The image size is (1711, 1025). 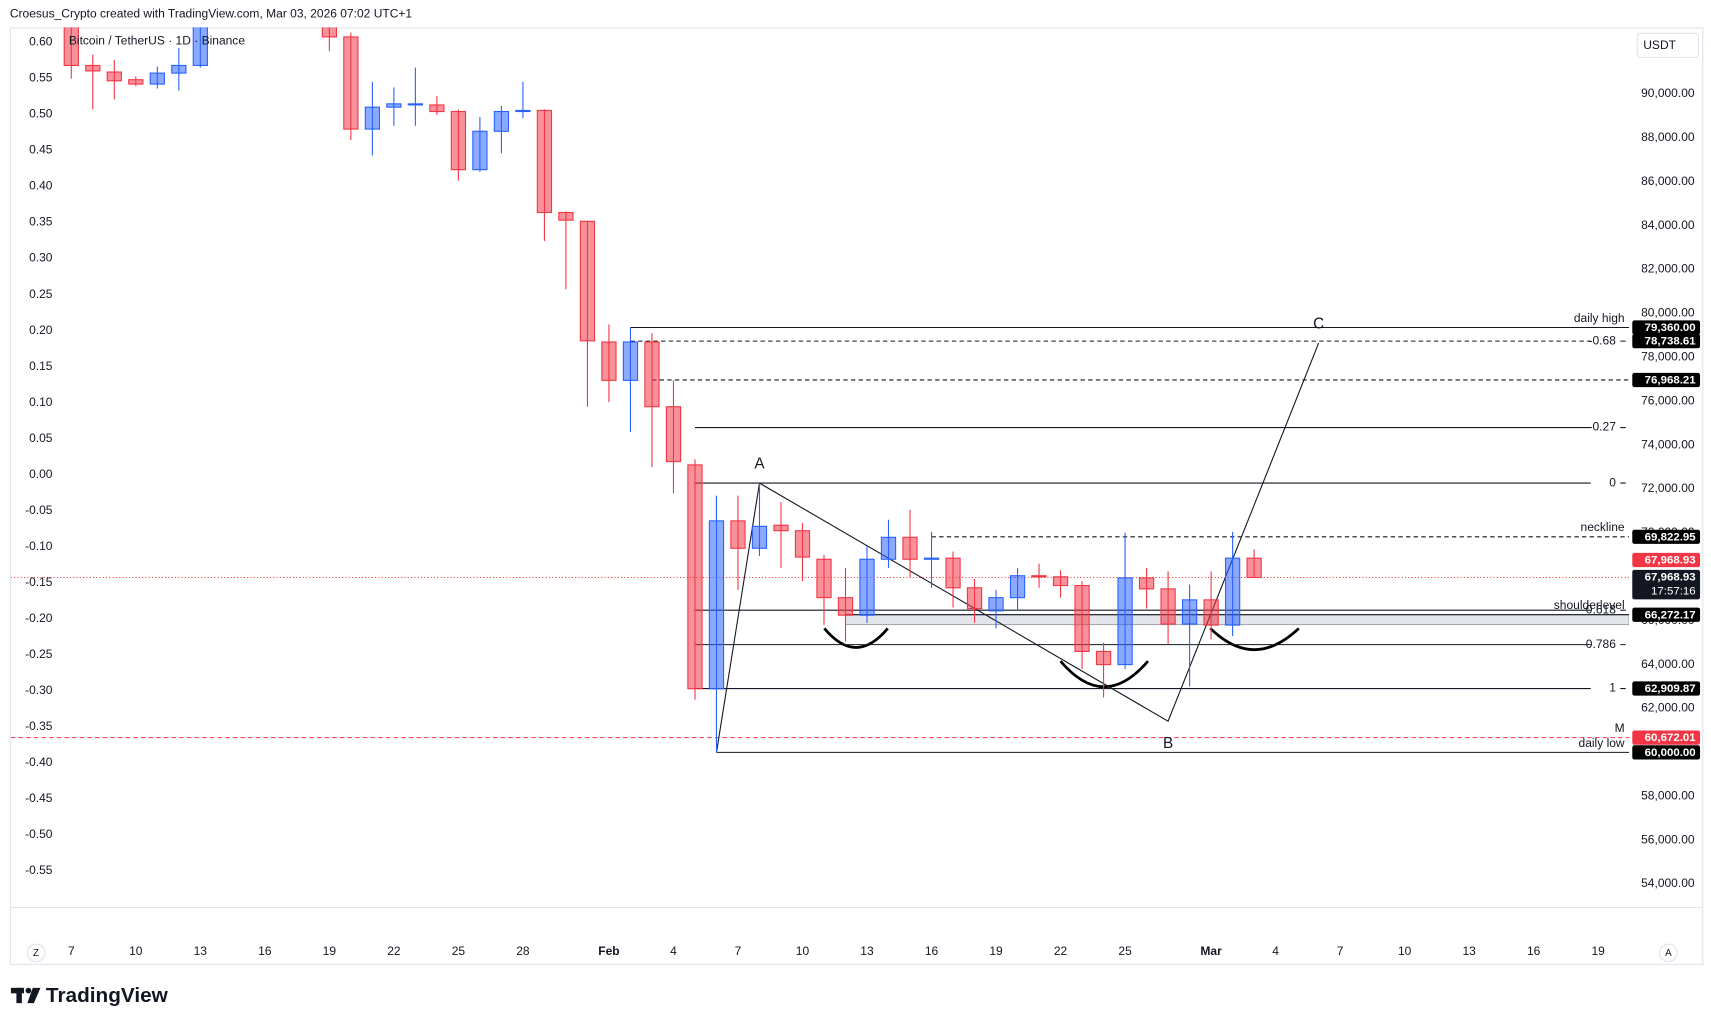 What do you see at coordinates (1659, 45) in the screenshot?
I see `currency: USDT` at bounding box center [1659, 45].